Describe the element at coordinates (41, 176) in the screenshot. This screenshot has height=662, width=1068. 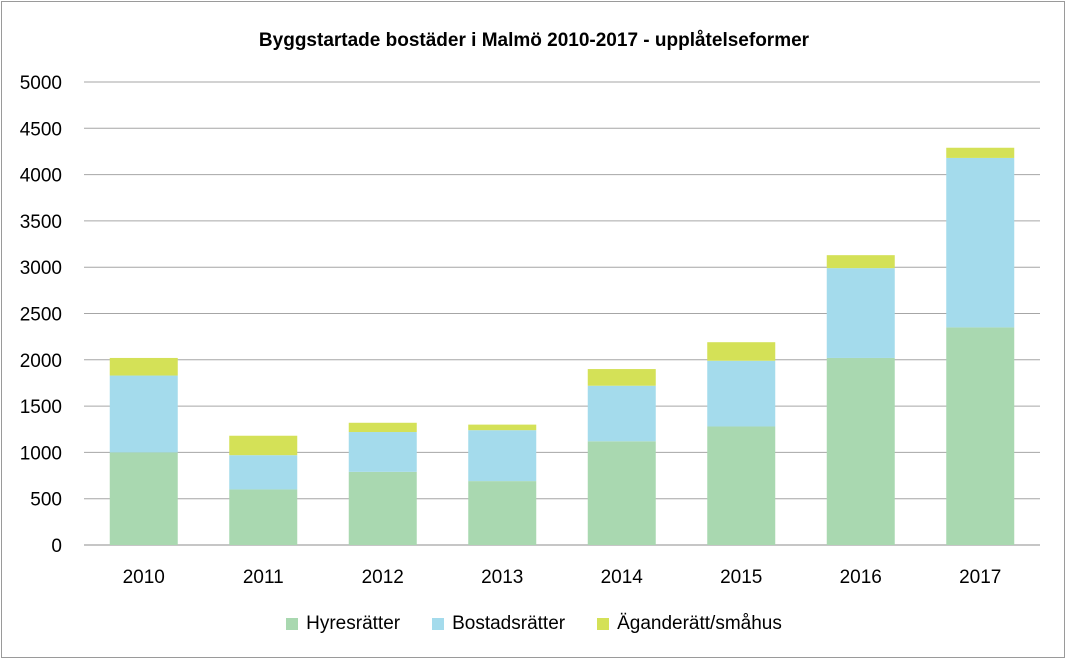
I see `y-tick-label: 4000` at that location.